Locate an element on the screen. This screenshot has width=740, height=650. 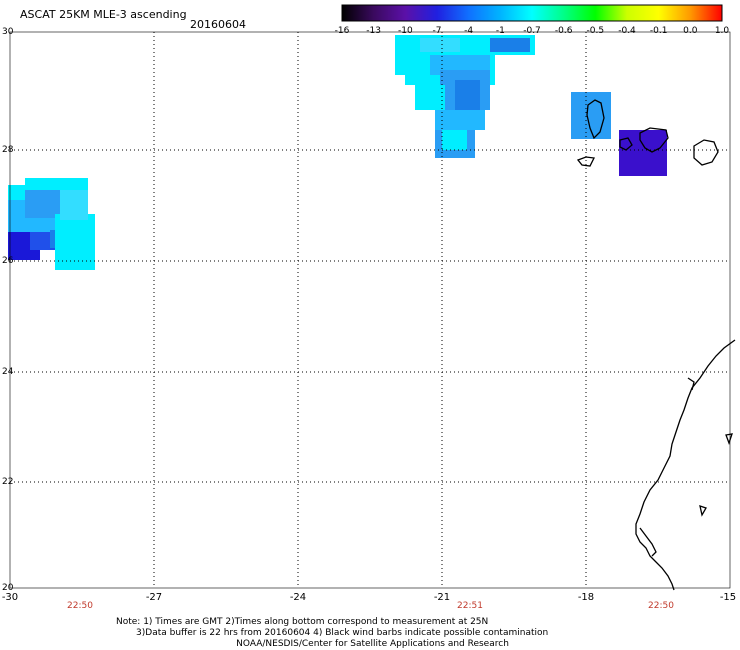
x-tick-label: -18 is located at coordinates (586, 597).